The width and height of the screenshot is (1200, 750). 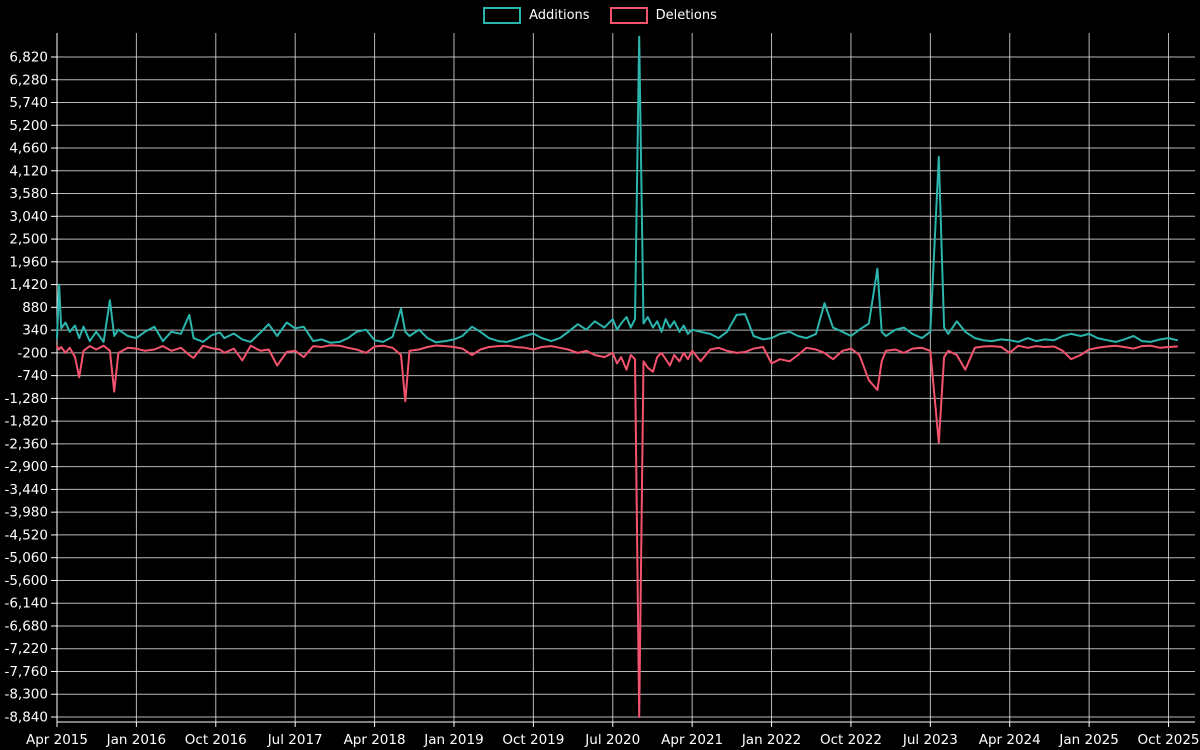 What do you see at coordinates (930, 740) in the screenshot?
I see `x-tick-label: Jul 2023` at bounding box center [930, 740].